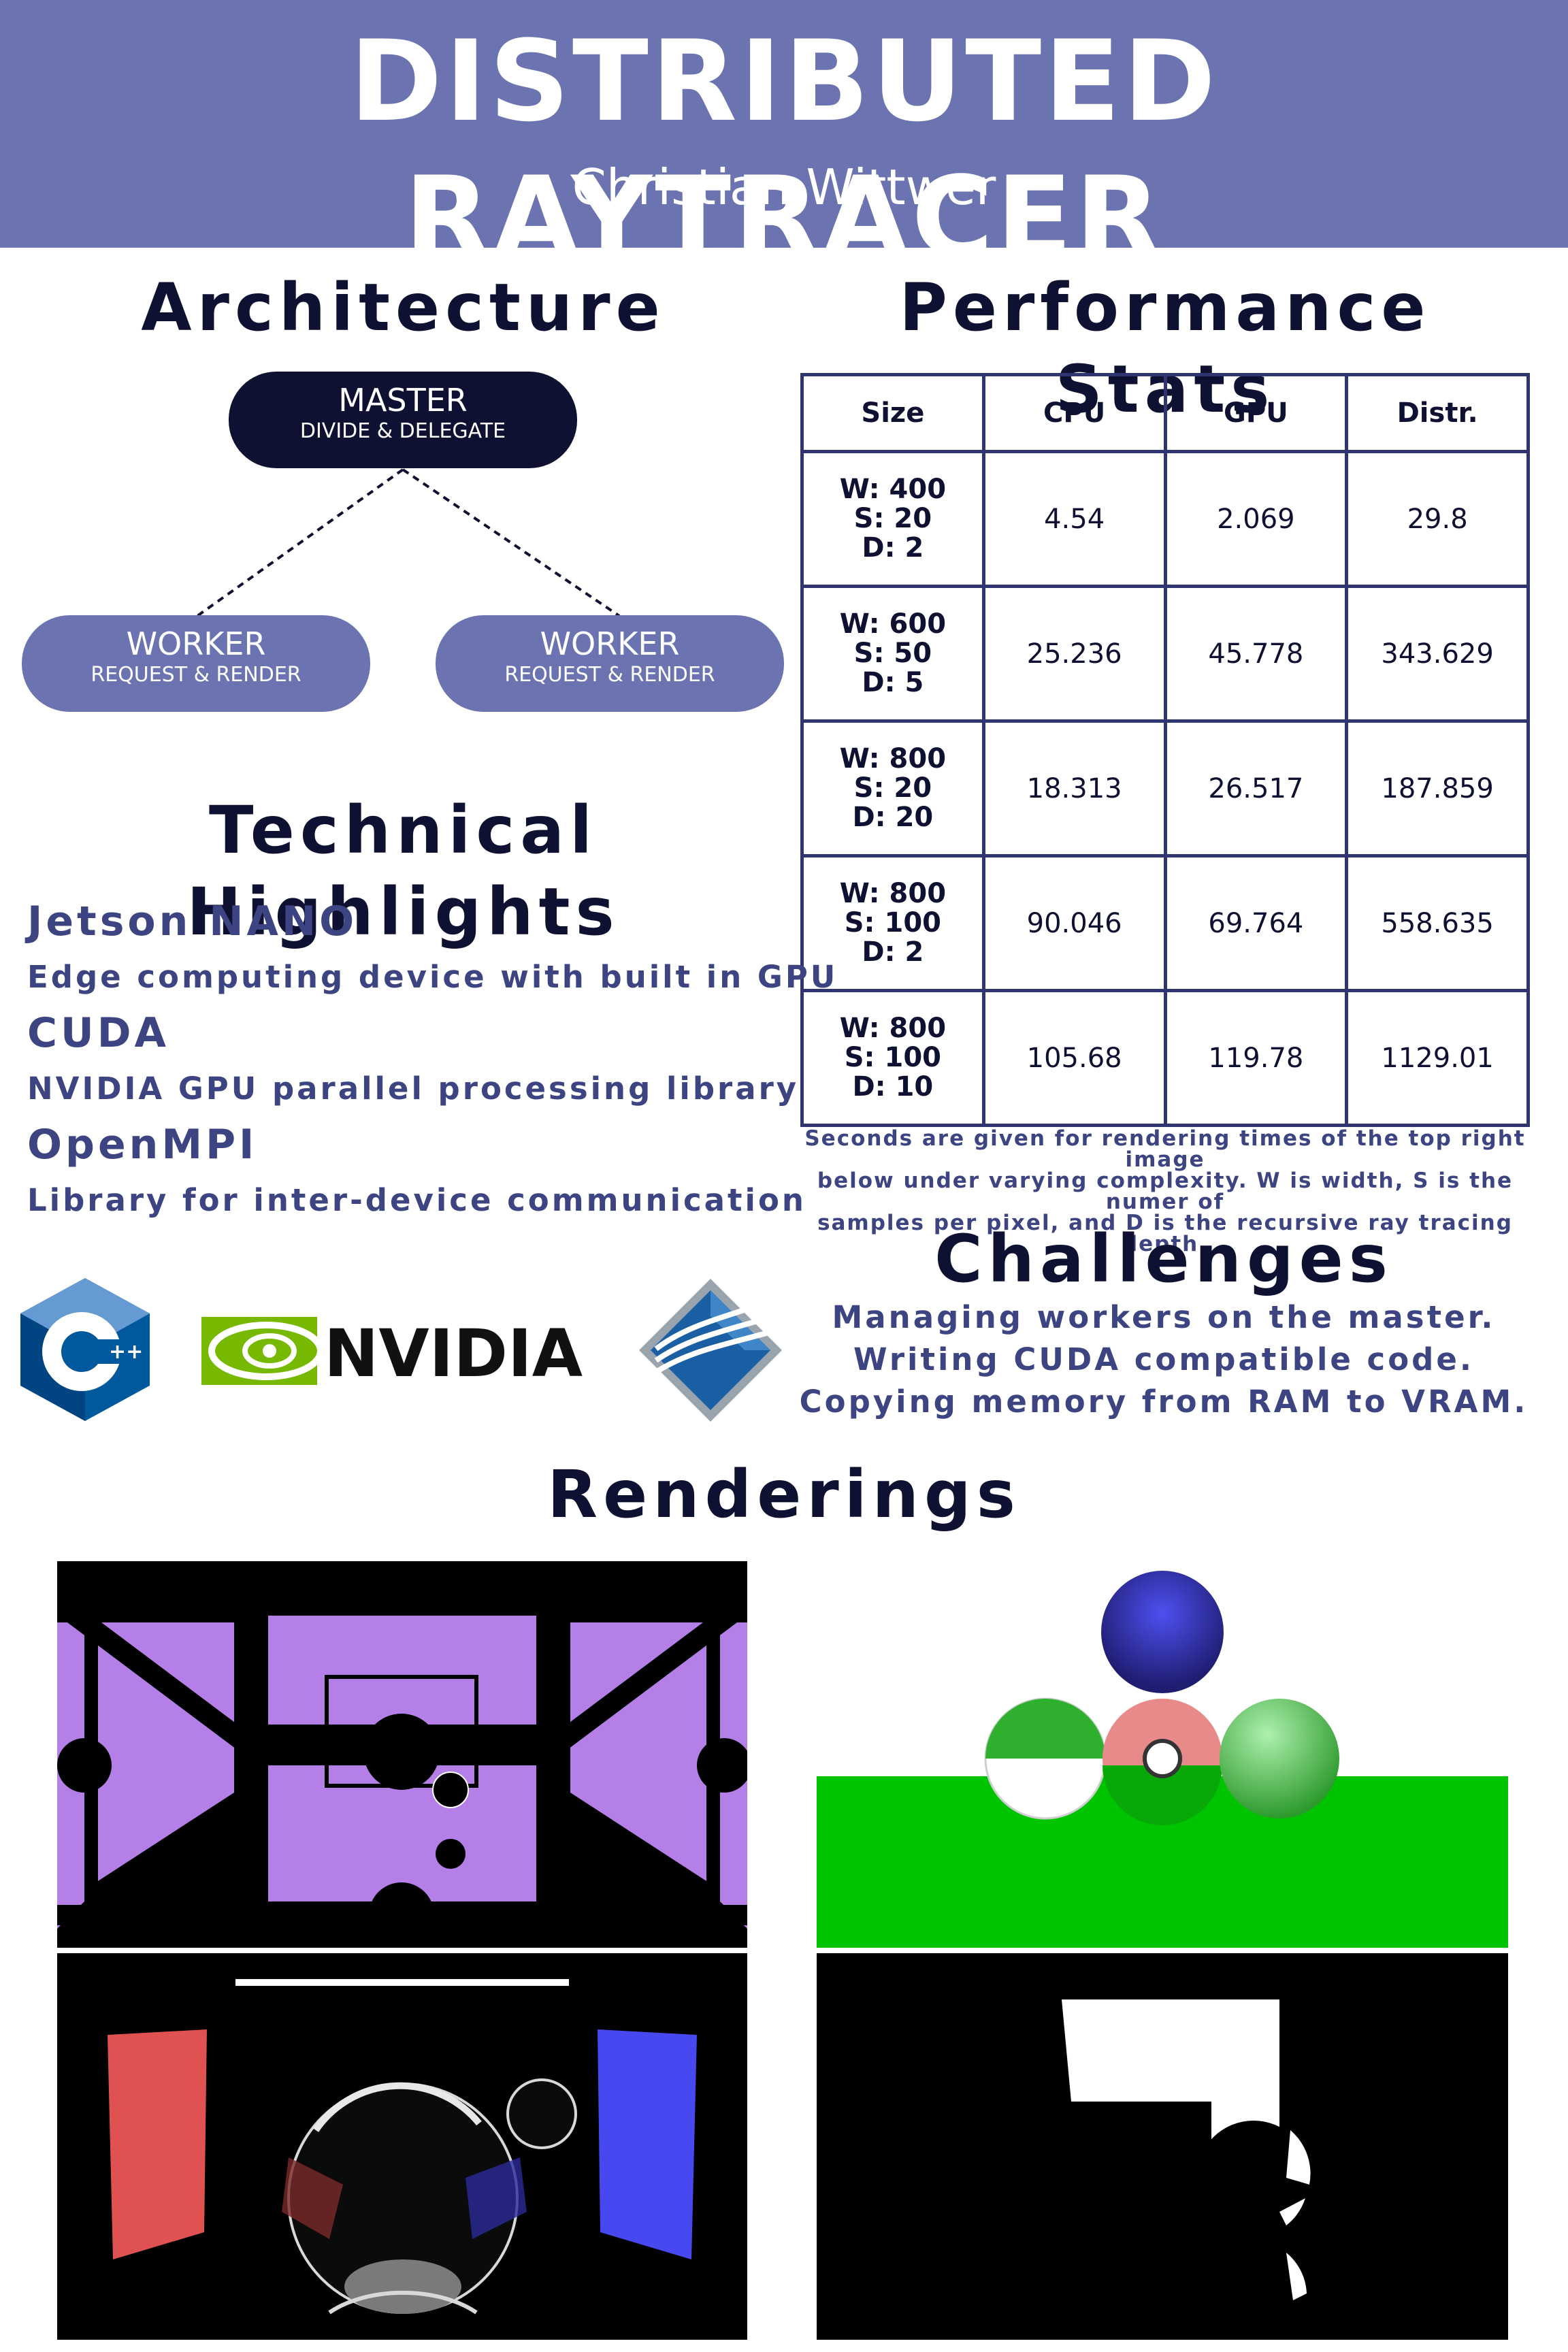 This screenshot has width=1568, height=2352. What do you see at coordinates (1437, 789) in the screenshot?
I see `distr-cell: 187.859` at bounding box center [1437, 789].